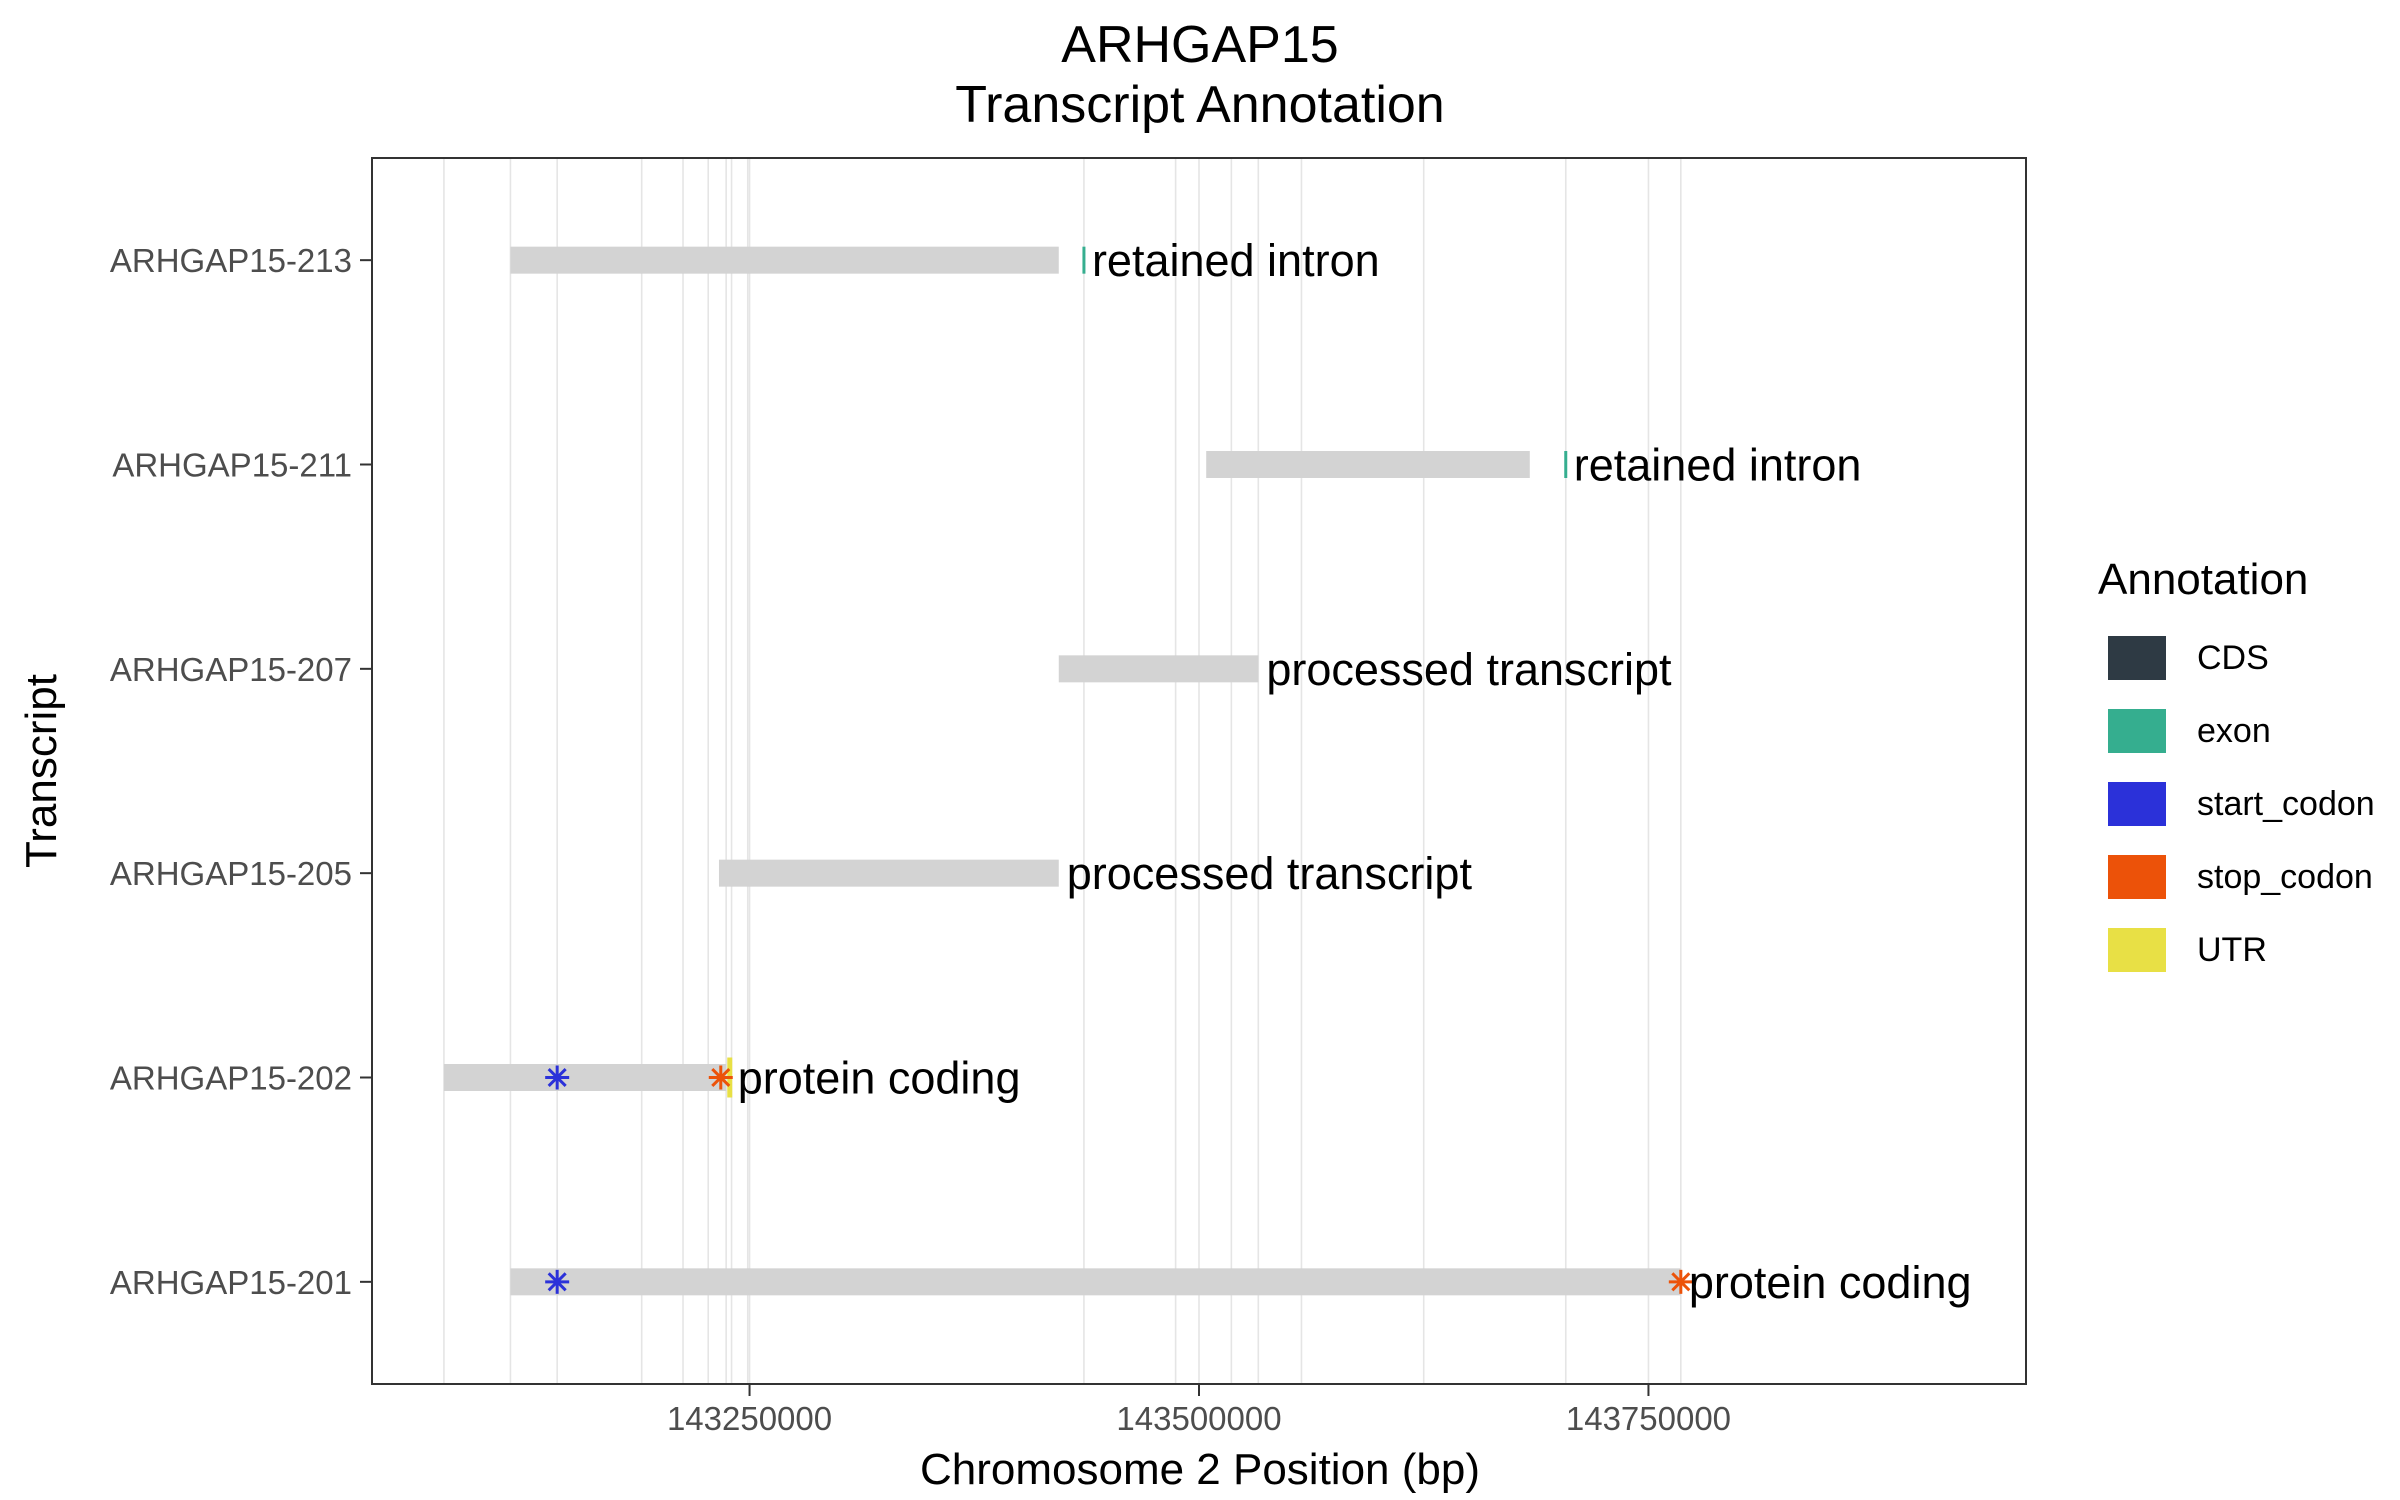 The image size is (2400, 1500). What do you see at coordinates (232, 465) in the screenshot?
I see `y-tick-label: ARHGAP15-211` at bounding box center [232, 465].